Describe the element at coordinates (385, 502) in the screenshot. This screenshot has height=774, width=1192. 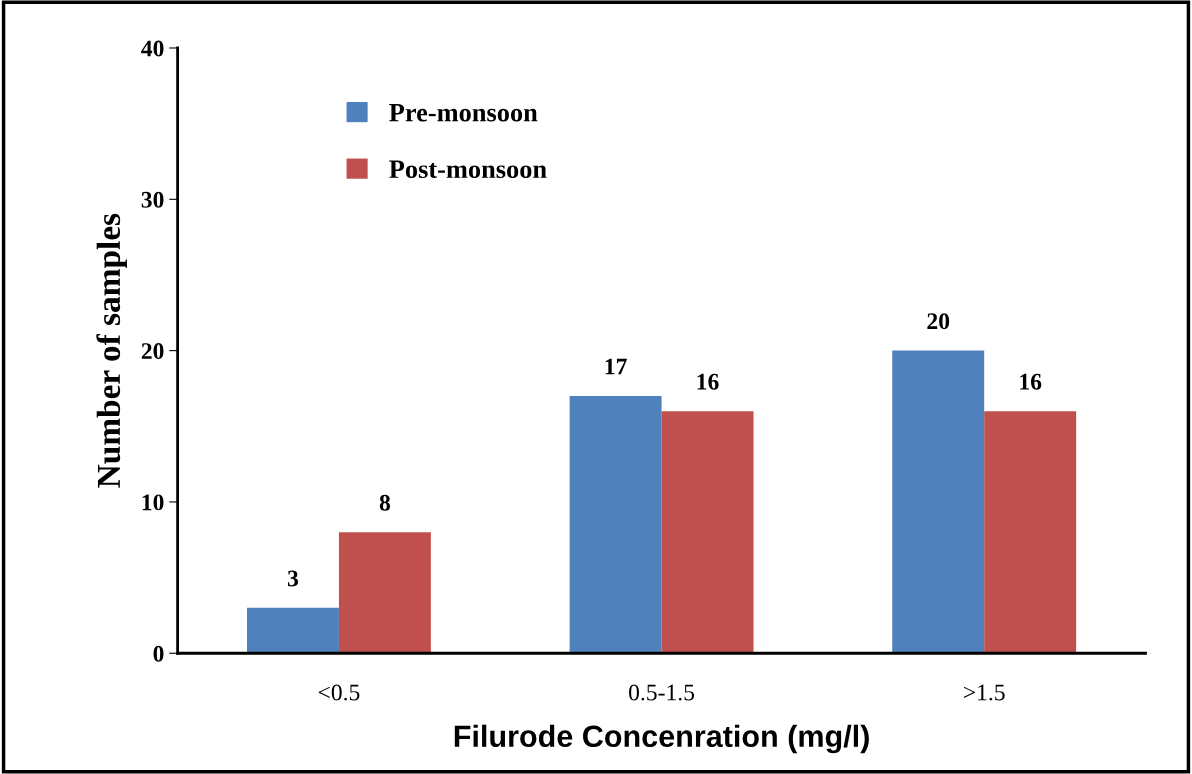
I see `data-label: 8` at that location.